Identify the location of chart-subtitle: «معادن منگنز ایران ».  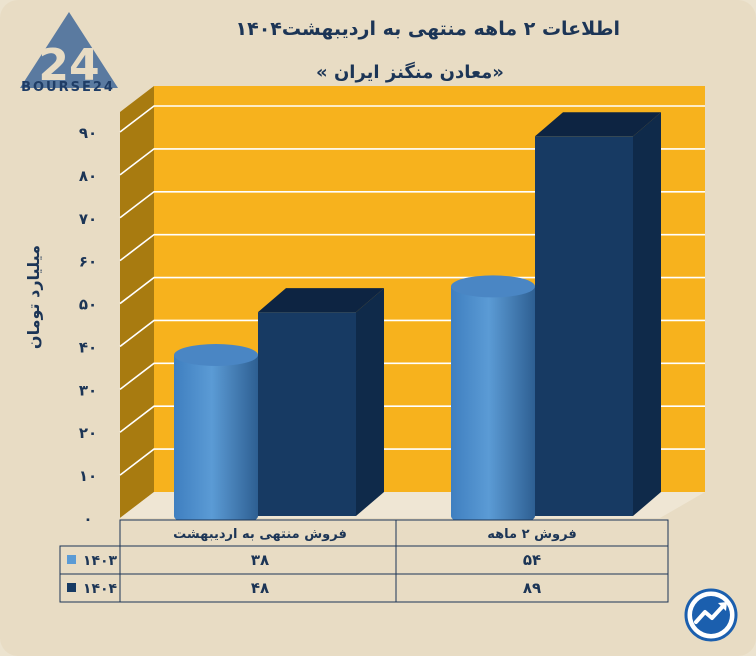
(410, 72).